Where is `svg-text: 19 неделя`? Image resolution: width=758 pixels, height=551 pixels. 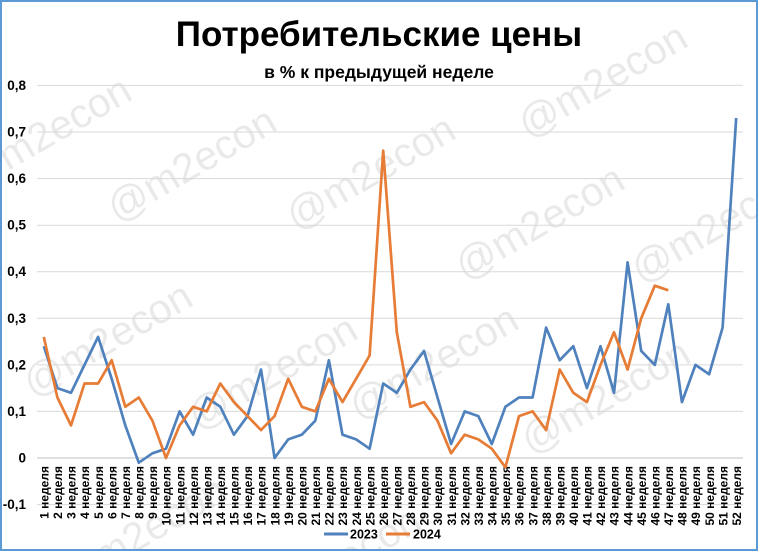
svg-text: 19 неделя is located at coordinates (289, 496).